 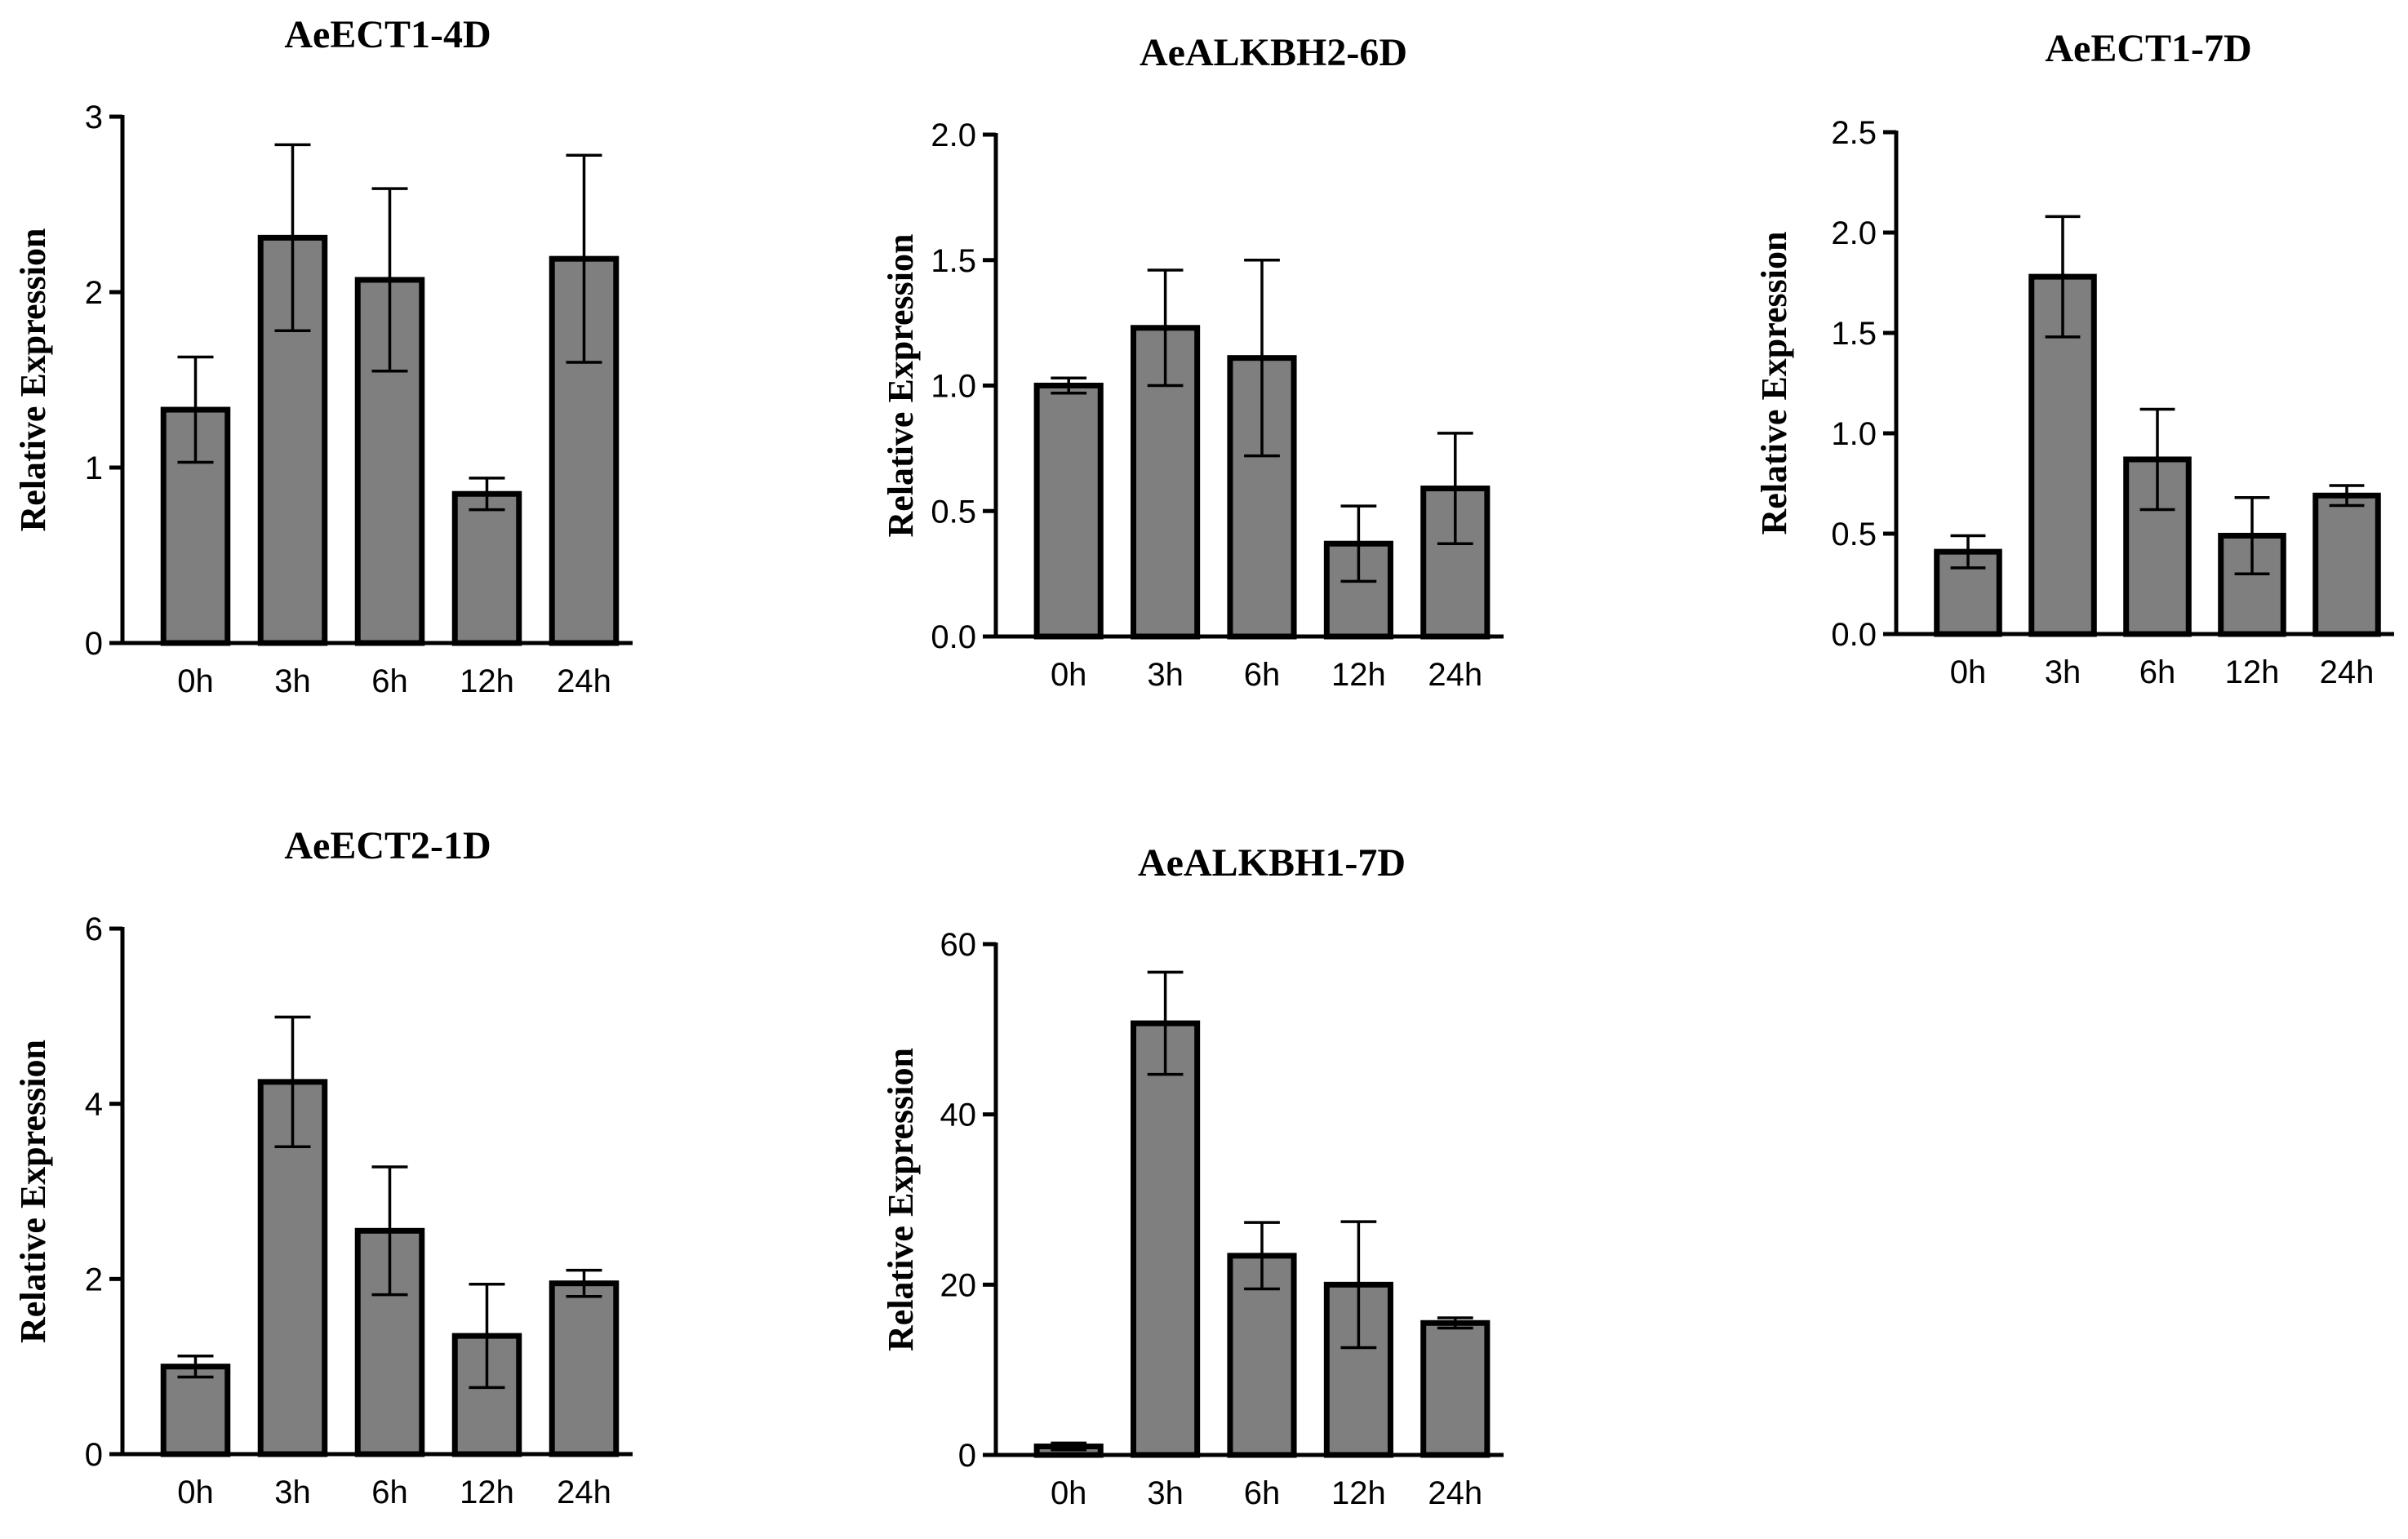 What do you see at coordinates (94, 118) in the screenshot?
I see `y-tick-label: 3` at bounding box center [94, 118].